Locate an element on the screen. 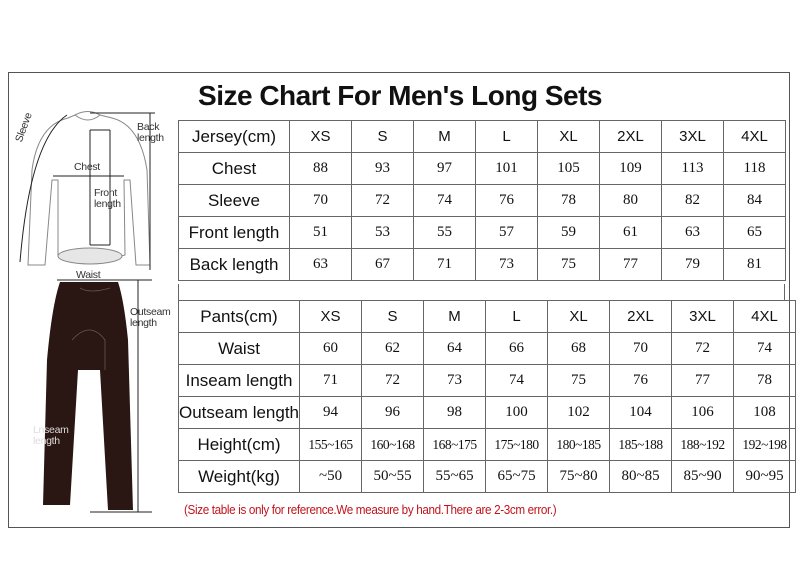  table-cell: 65~75 is located at coordinates (517, 476).